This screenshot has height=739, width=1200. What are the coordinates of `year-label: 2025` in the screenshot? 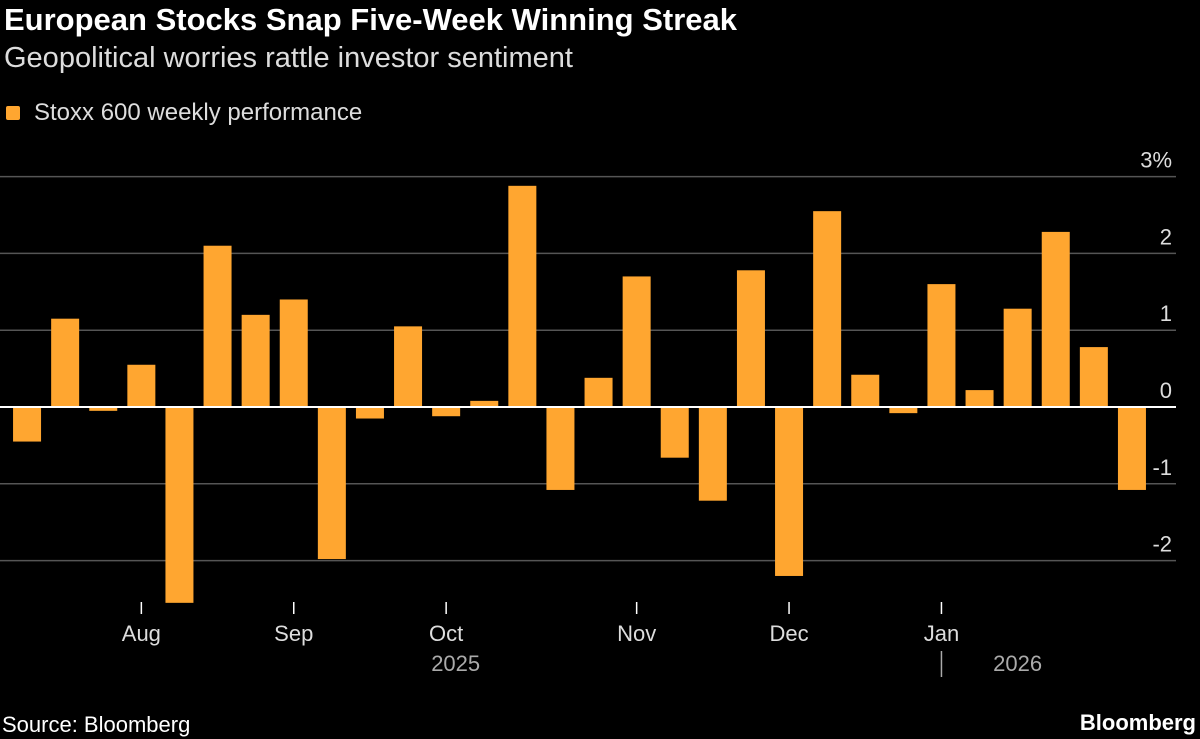 It's located at (455, 663).